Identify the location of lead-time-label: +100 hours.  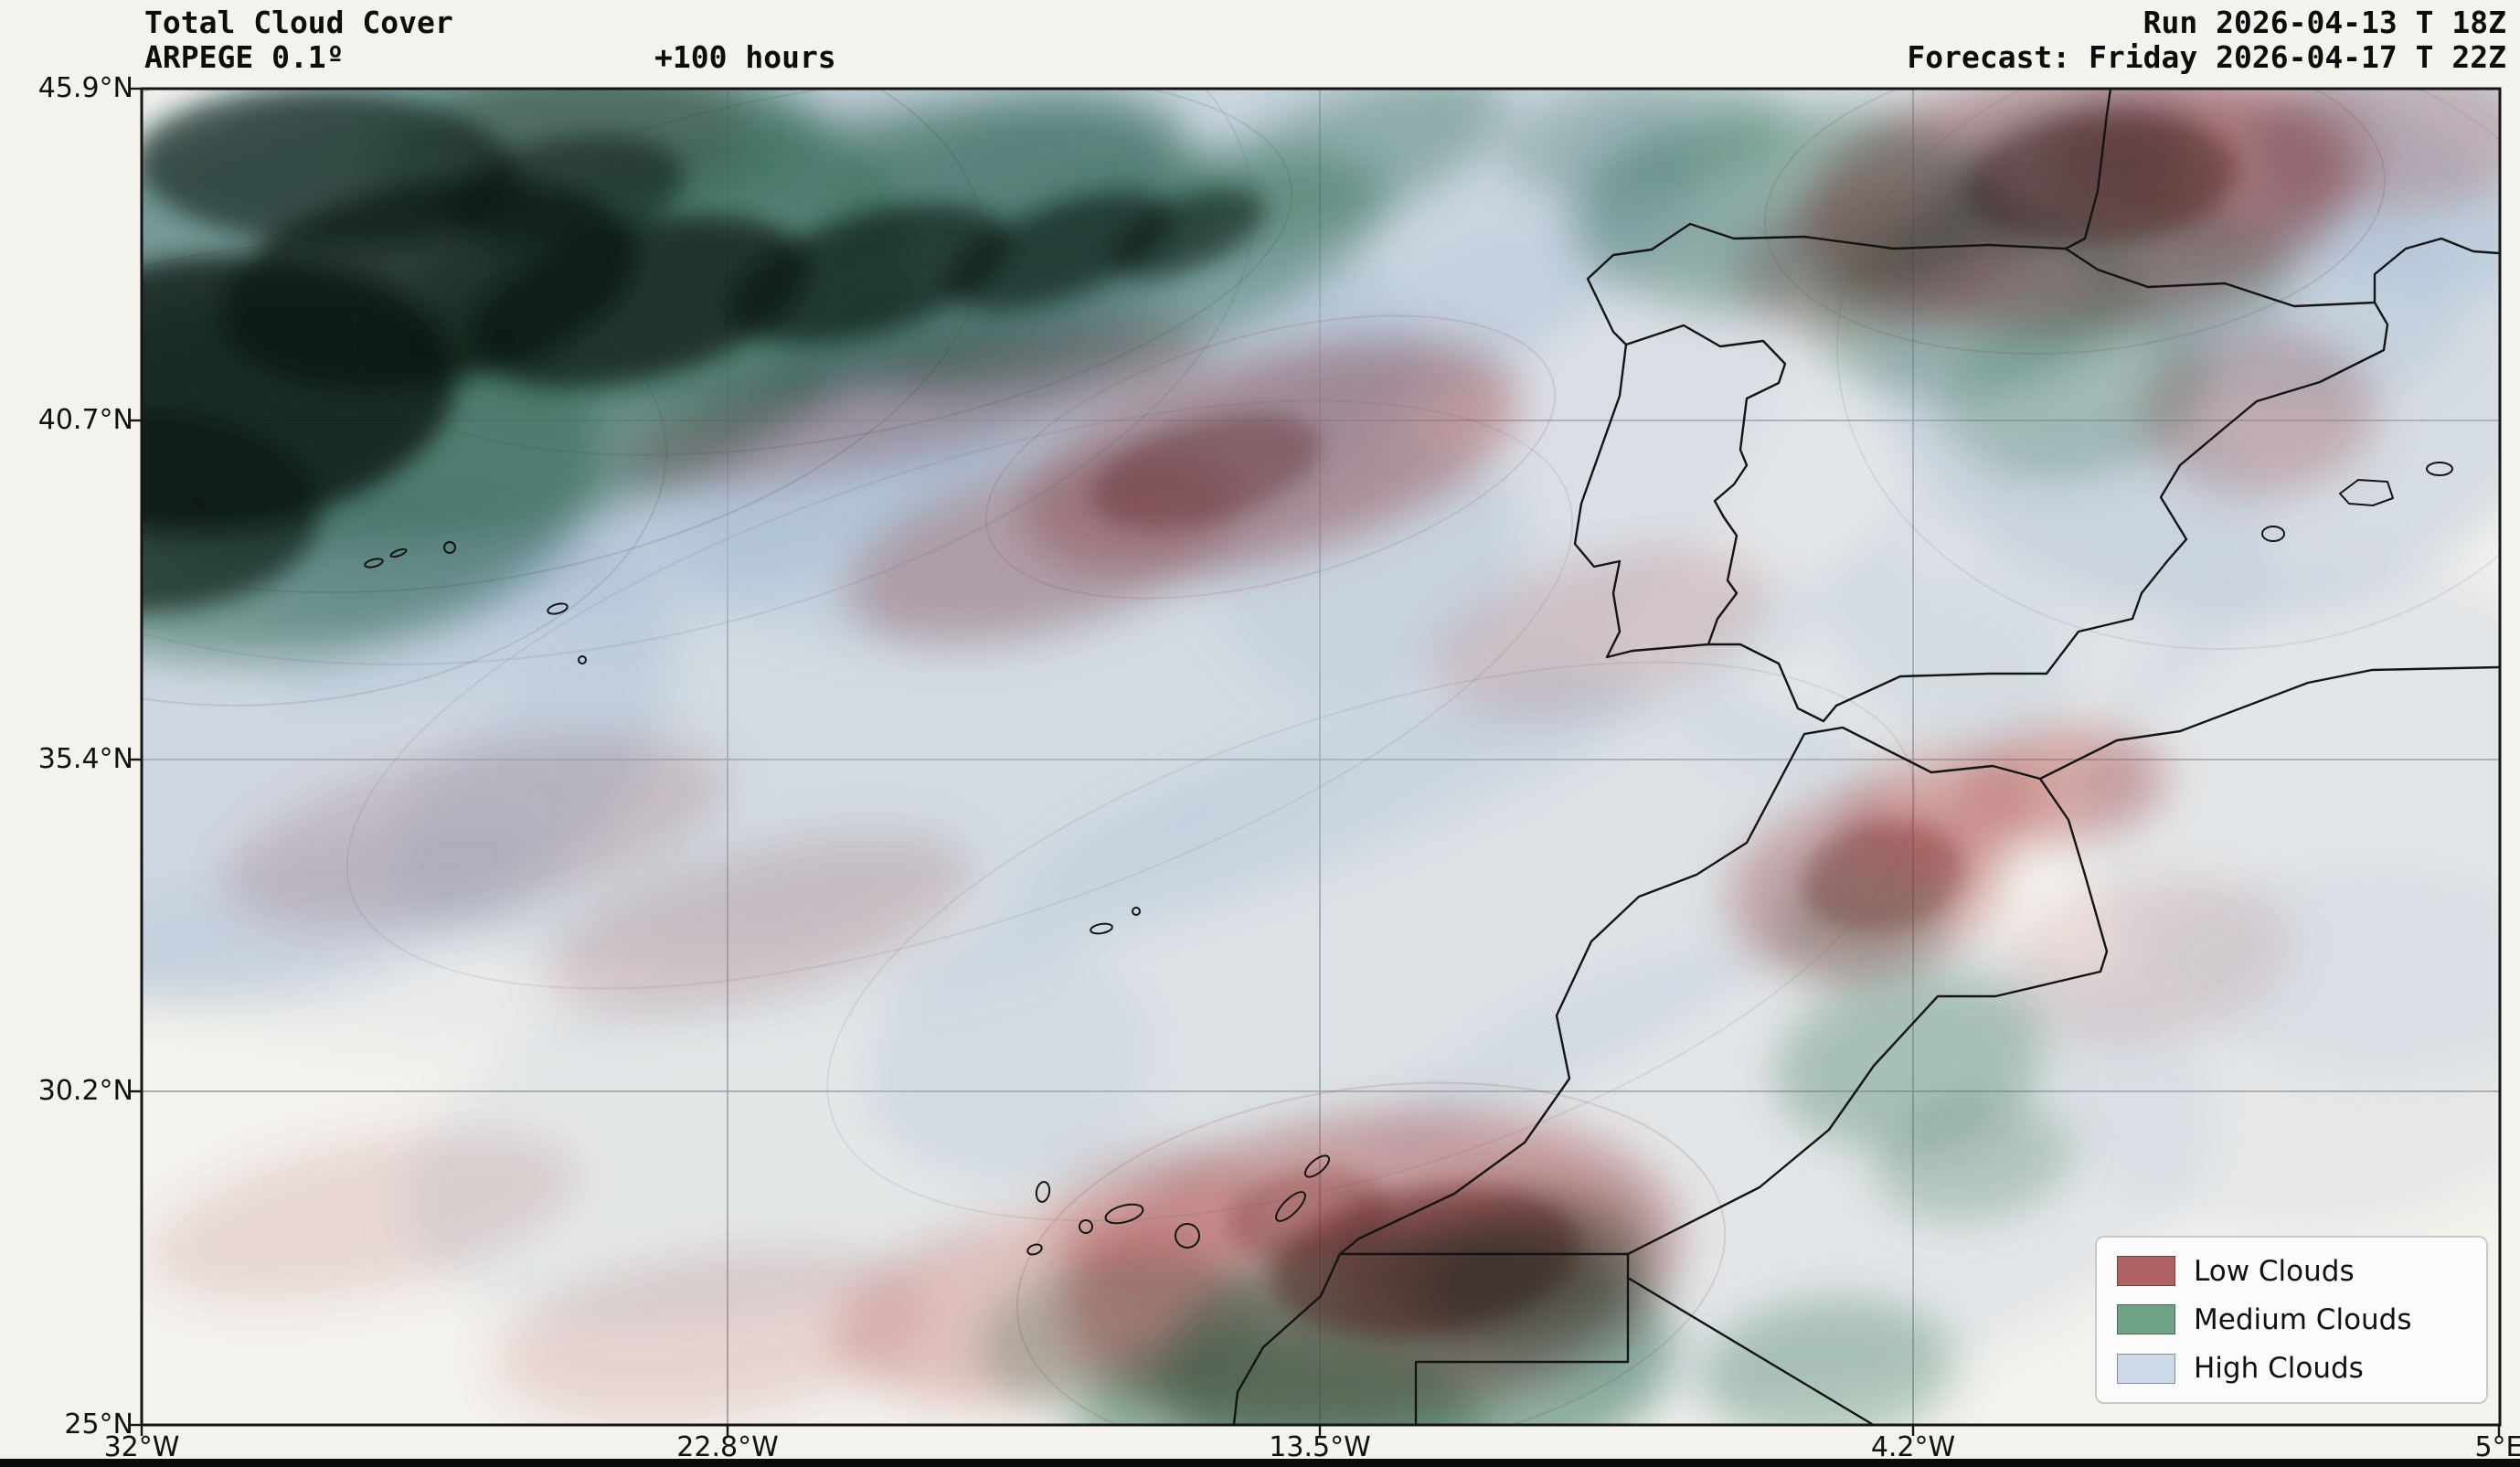
(745, 57).